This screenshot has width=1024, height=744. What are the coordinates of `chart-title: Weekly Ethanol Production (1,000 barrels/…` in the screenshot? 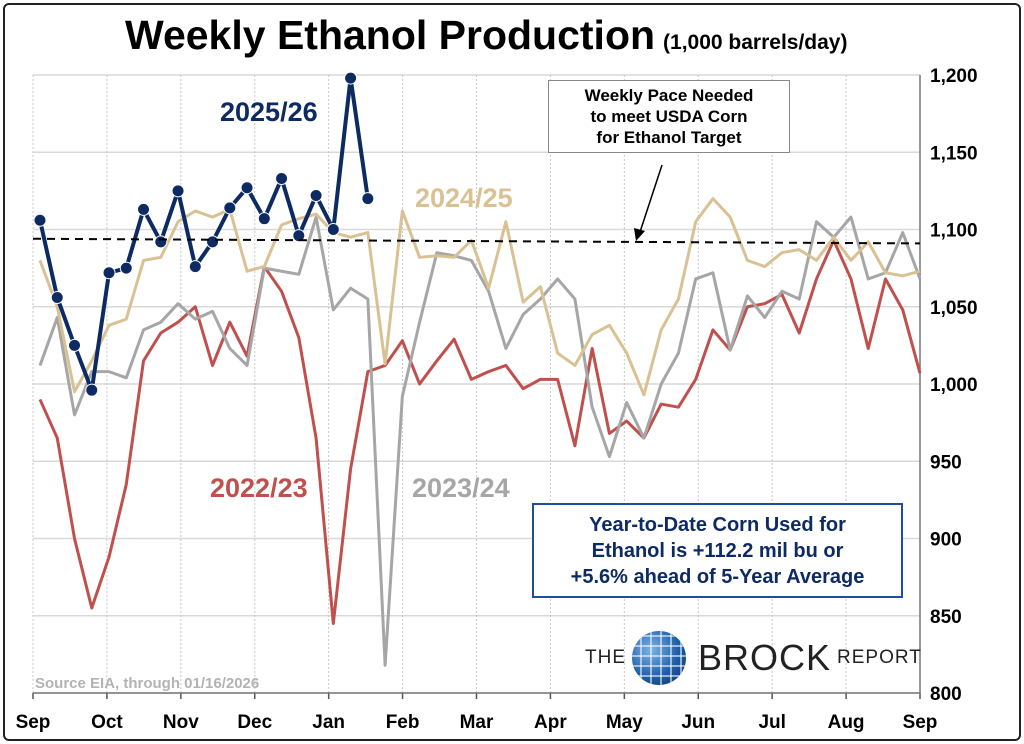 It's located at (486, 35).